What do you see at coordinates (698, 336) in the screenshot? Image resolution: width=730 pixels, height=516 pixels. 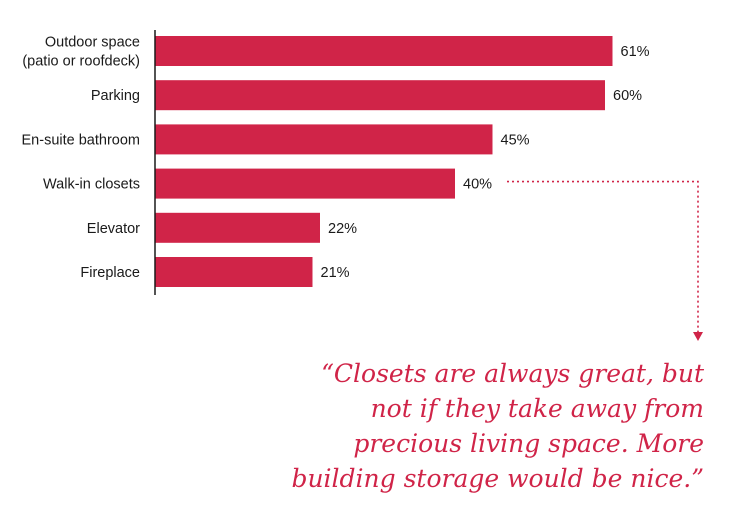 I see `arrowhead-icon` at bounding box center [698, 336].